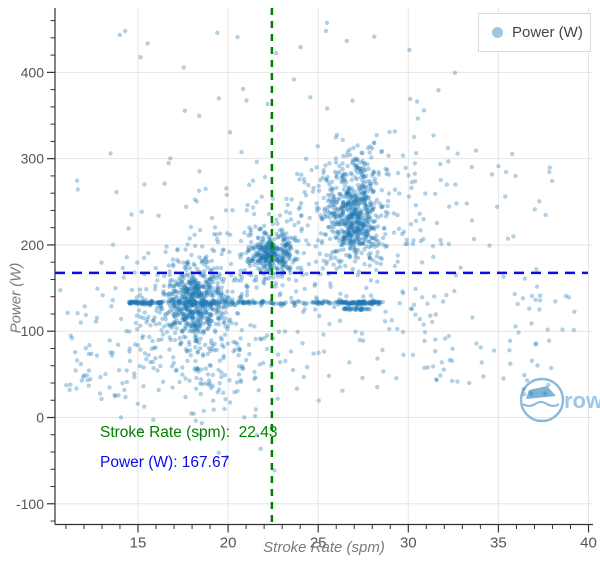 This screenshot has width=600, height=570. Describe the element at coordinates (33, 331) in the screenshot. I see `y-tick-label: 100` at that location.